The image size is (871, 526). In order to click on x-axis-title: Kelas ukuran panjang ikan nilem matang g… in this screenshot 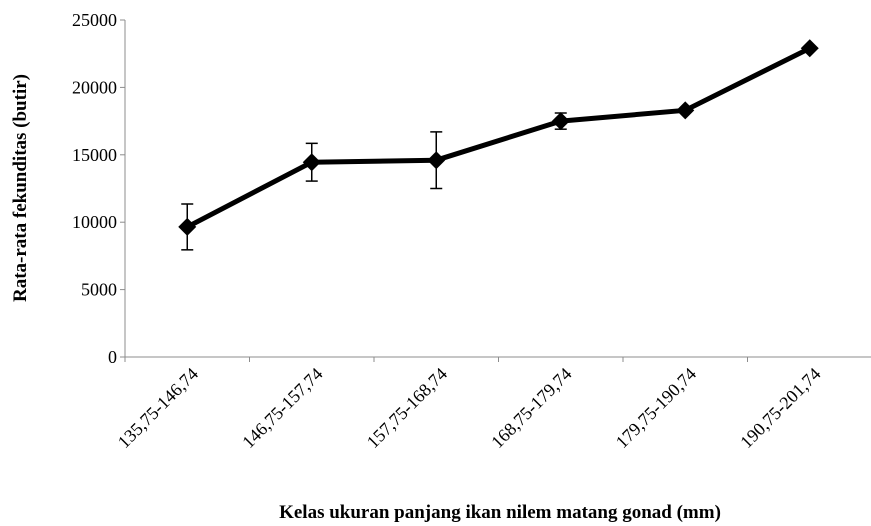, I will do `click(500, 512)`.